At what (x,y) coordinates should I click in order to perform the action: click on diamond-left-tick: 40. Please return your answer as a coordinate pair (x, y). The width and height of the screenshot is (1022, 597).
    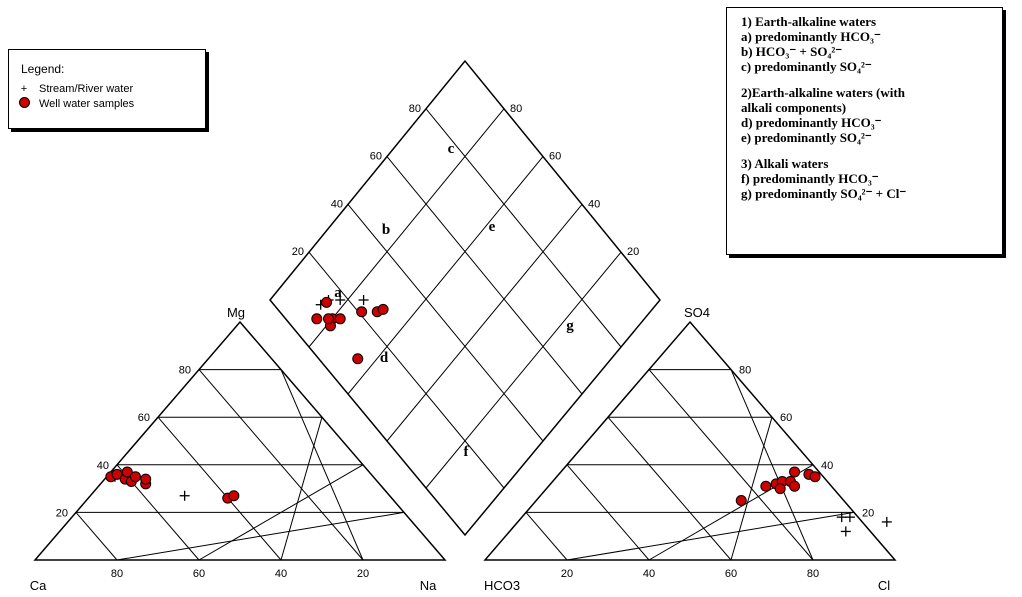
    Looking at the image, I should click on (337, 204).